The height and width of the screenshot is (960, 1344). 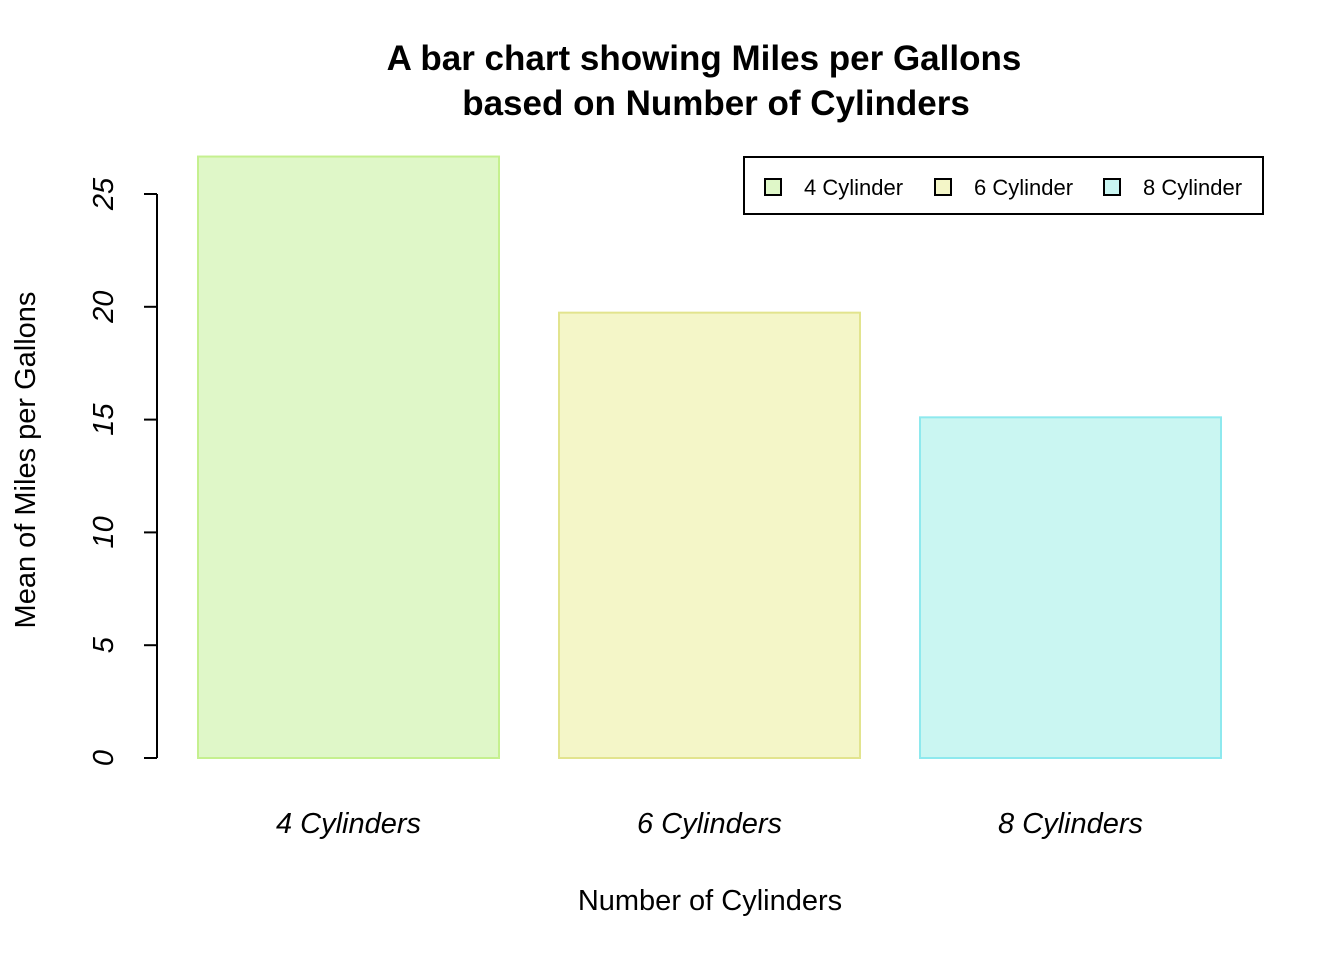 I want to click on legend-box, so click(x=1003, y=185).